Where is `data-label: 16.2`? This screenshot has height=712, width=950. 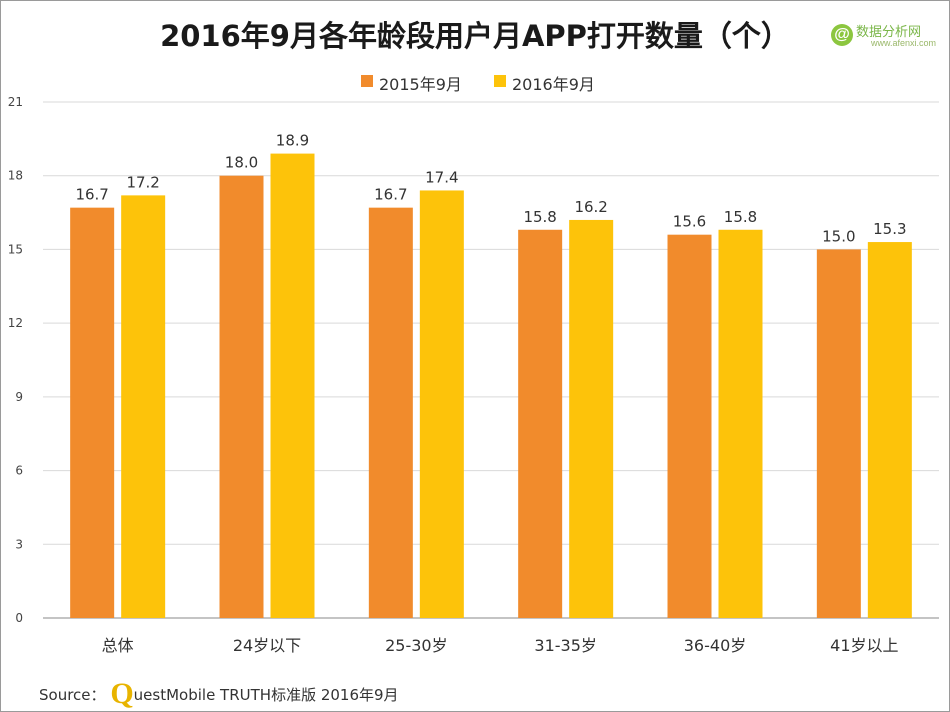
data-label: 16.2 is located at coordinates (590, 207).